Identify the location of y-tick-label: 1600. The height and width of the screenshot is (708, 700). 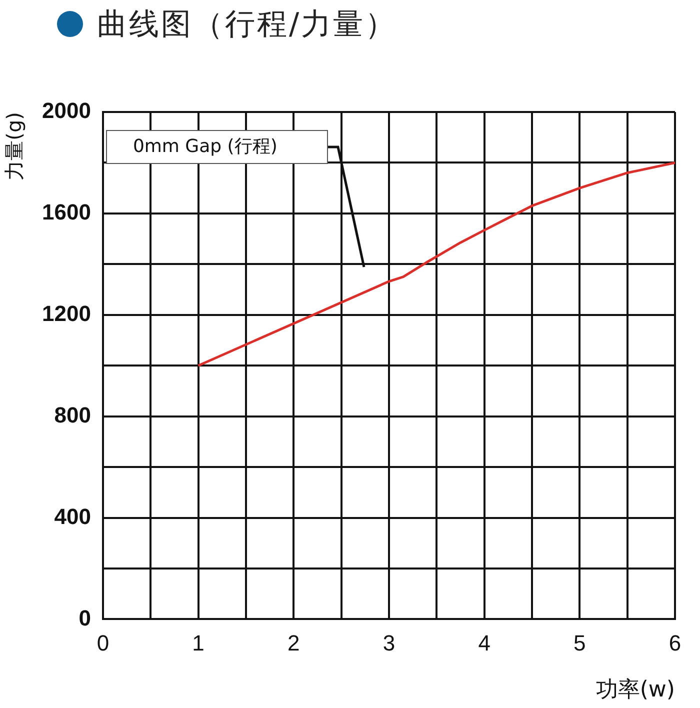
(66, 212).